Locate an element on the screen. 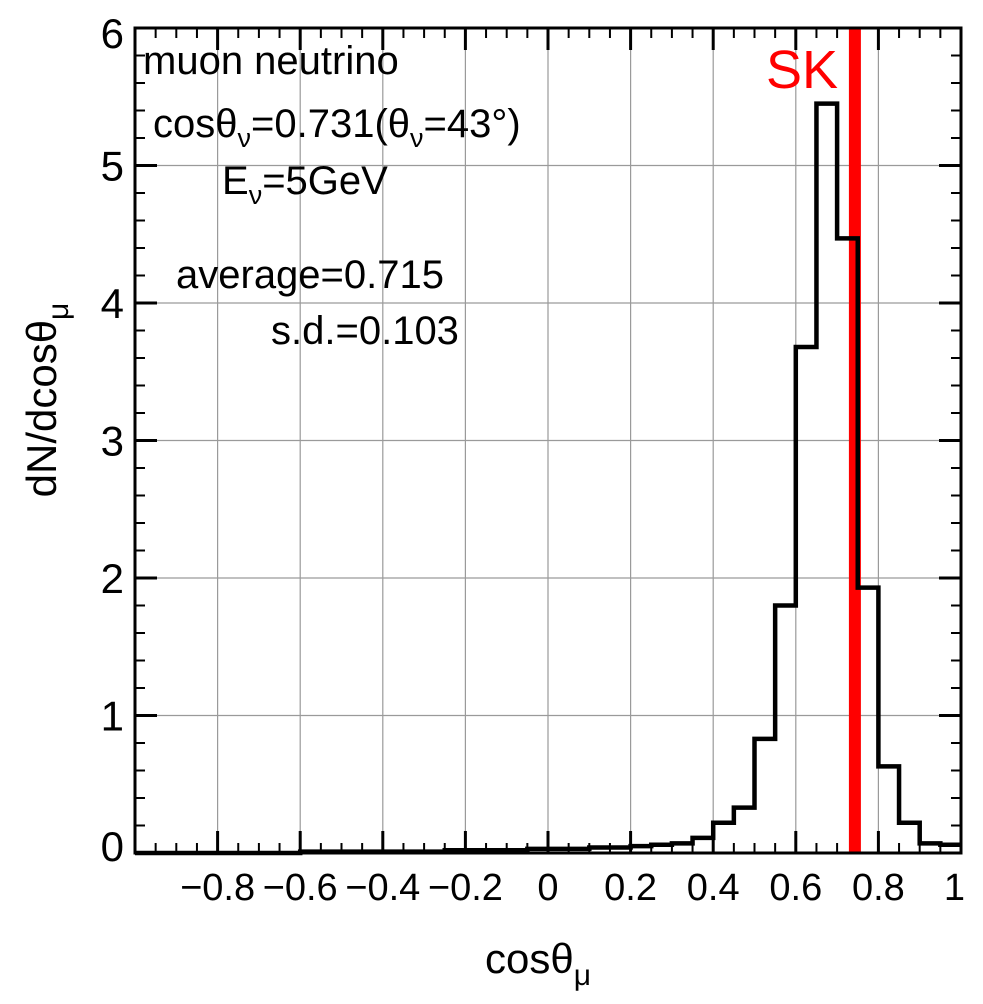 Image resolution: width=983 pixels, height=1004 pixels. annotation-angle-b: =0.731(θ is located at coordinates (330, 124).